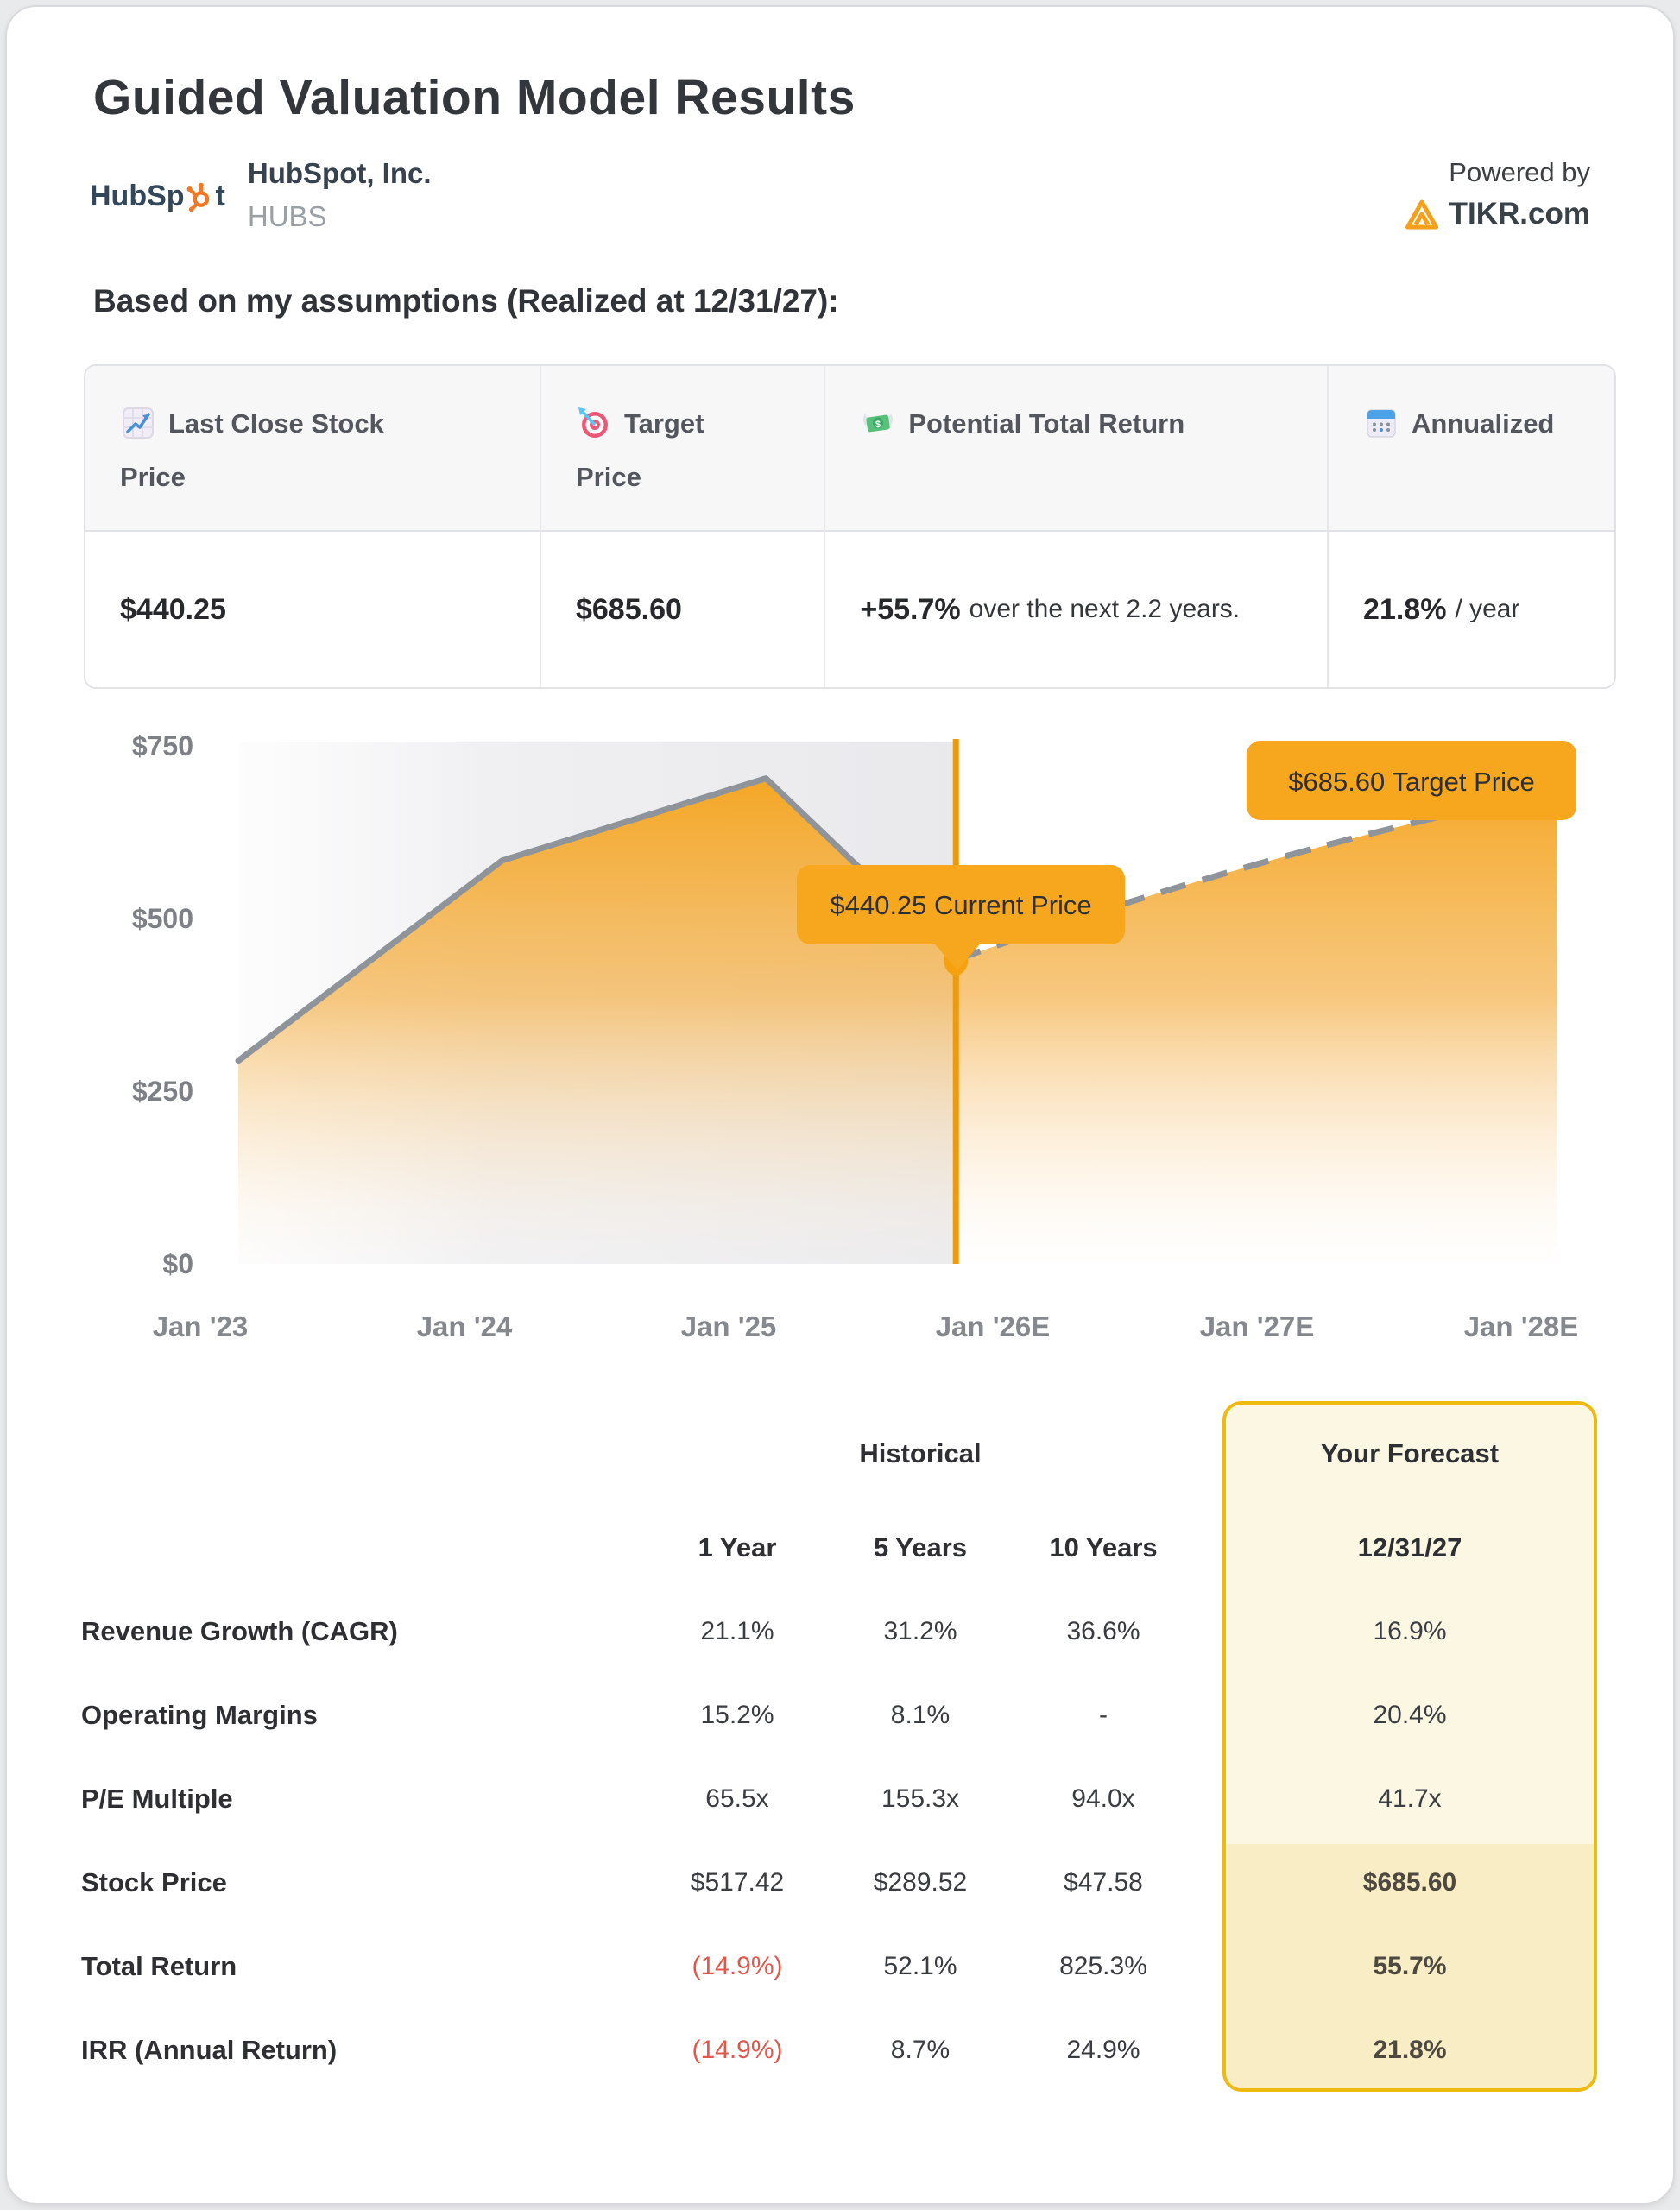 The height and width of the screenshot is (2210, 1680). What do you see at coordinates (162, 1091) in the screenshot?
I see `ytick-250: $250` at bounding box center [162, 1091].